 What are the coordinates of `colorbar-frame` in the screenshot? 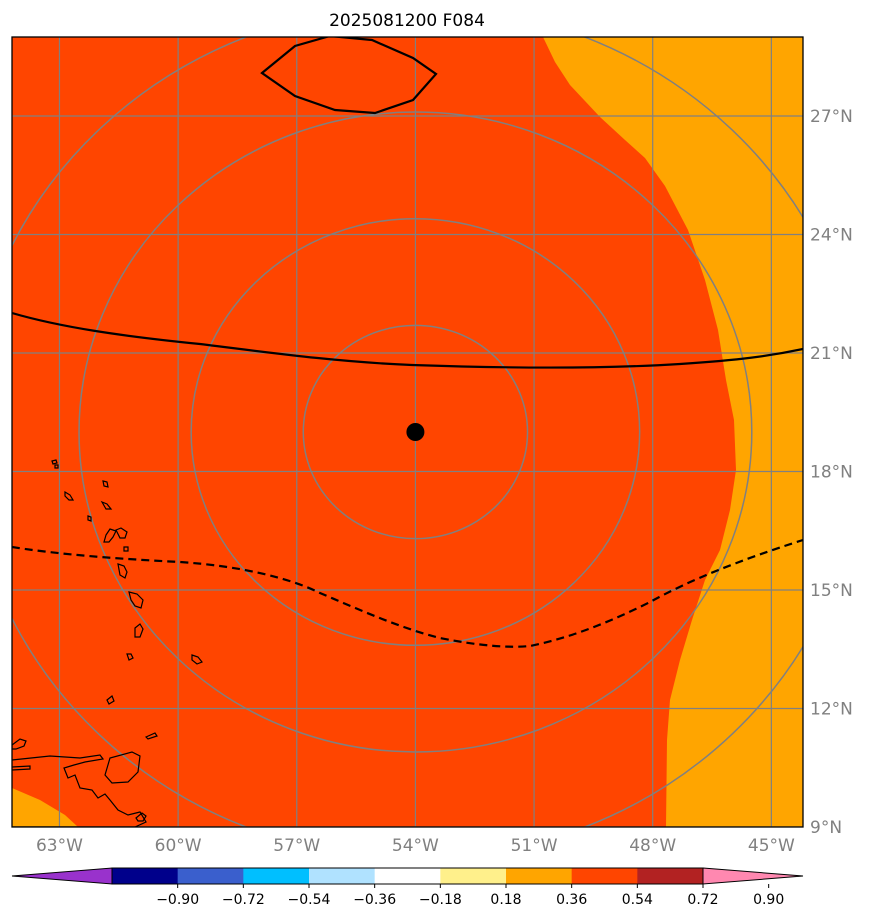 It's located at (407, 876).